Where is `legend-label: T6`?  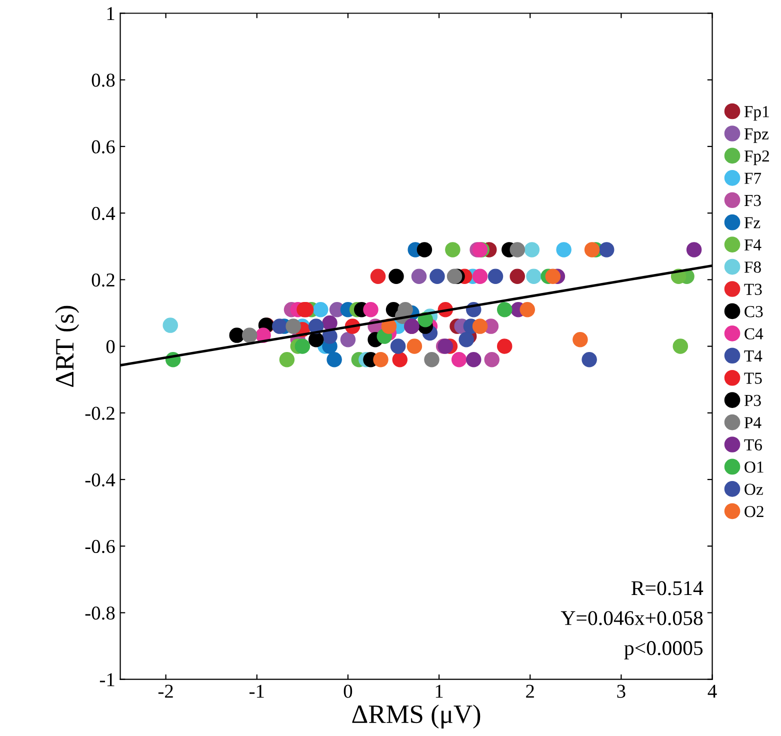 legend-label: T6 is located at coordinates (753, 445).